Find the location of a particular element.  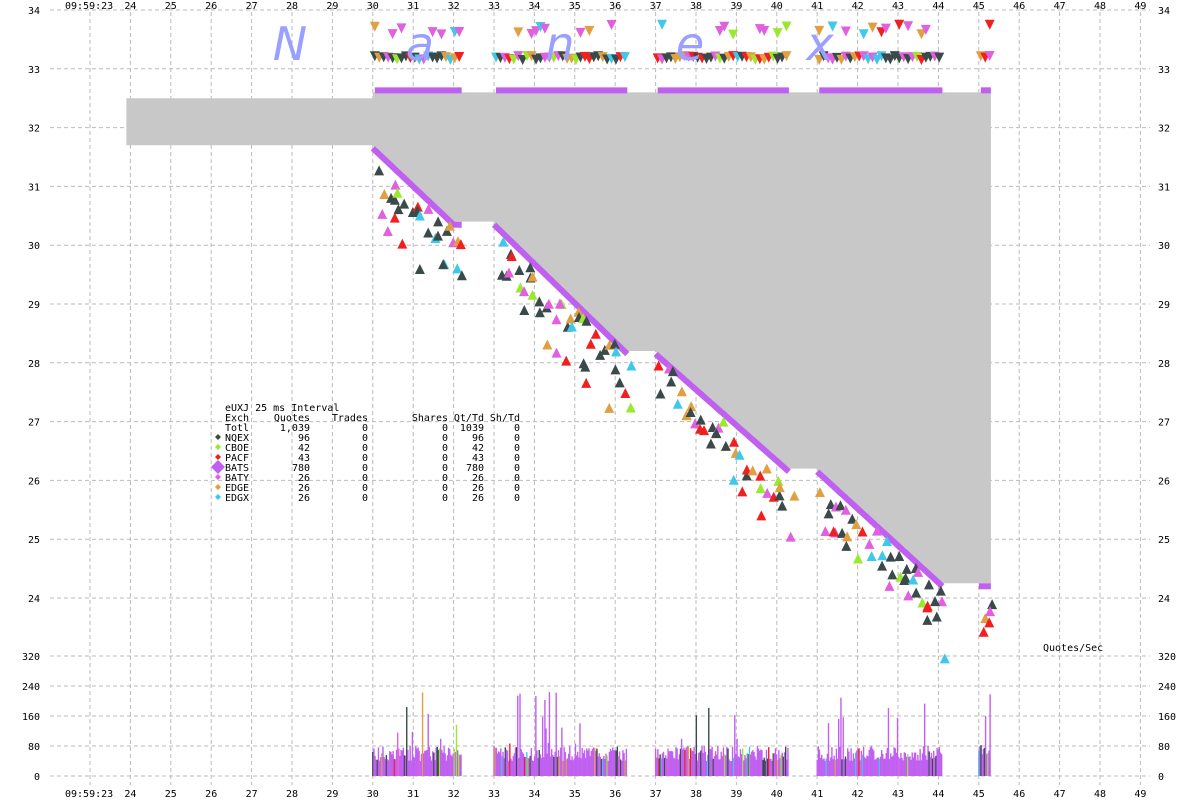

y-tick-label: 24 is located at coordinates (1164, 599).